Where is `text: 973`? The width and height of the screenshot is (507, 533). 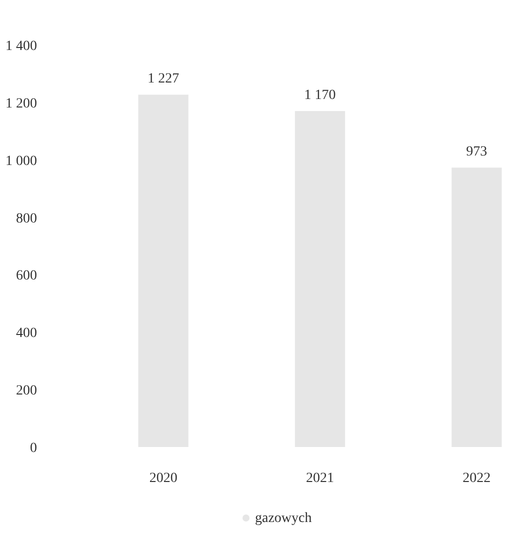 text: 973 is located at coordinates (477, 152).